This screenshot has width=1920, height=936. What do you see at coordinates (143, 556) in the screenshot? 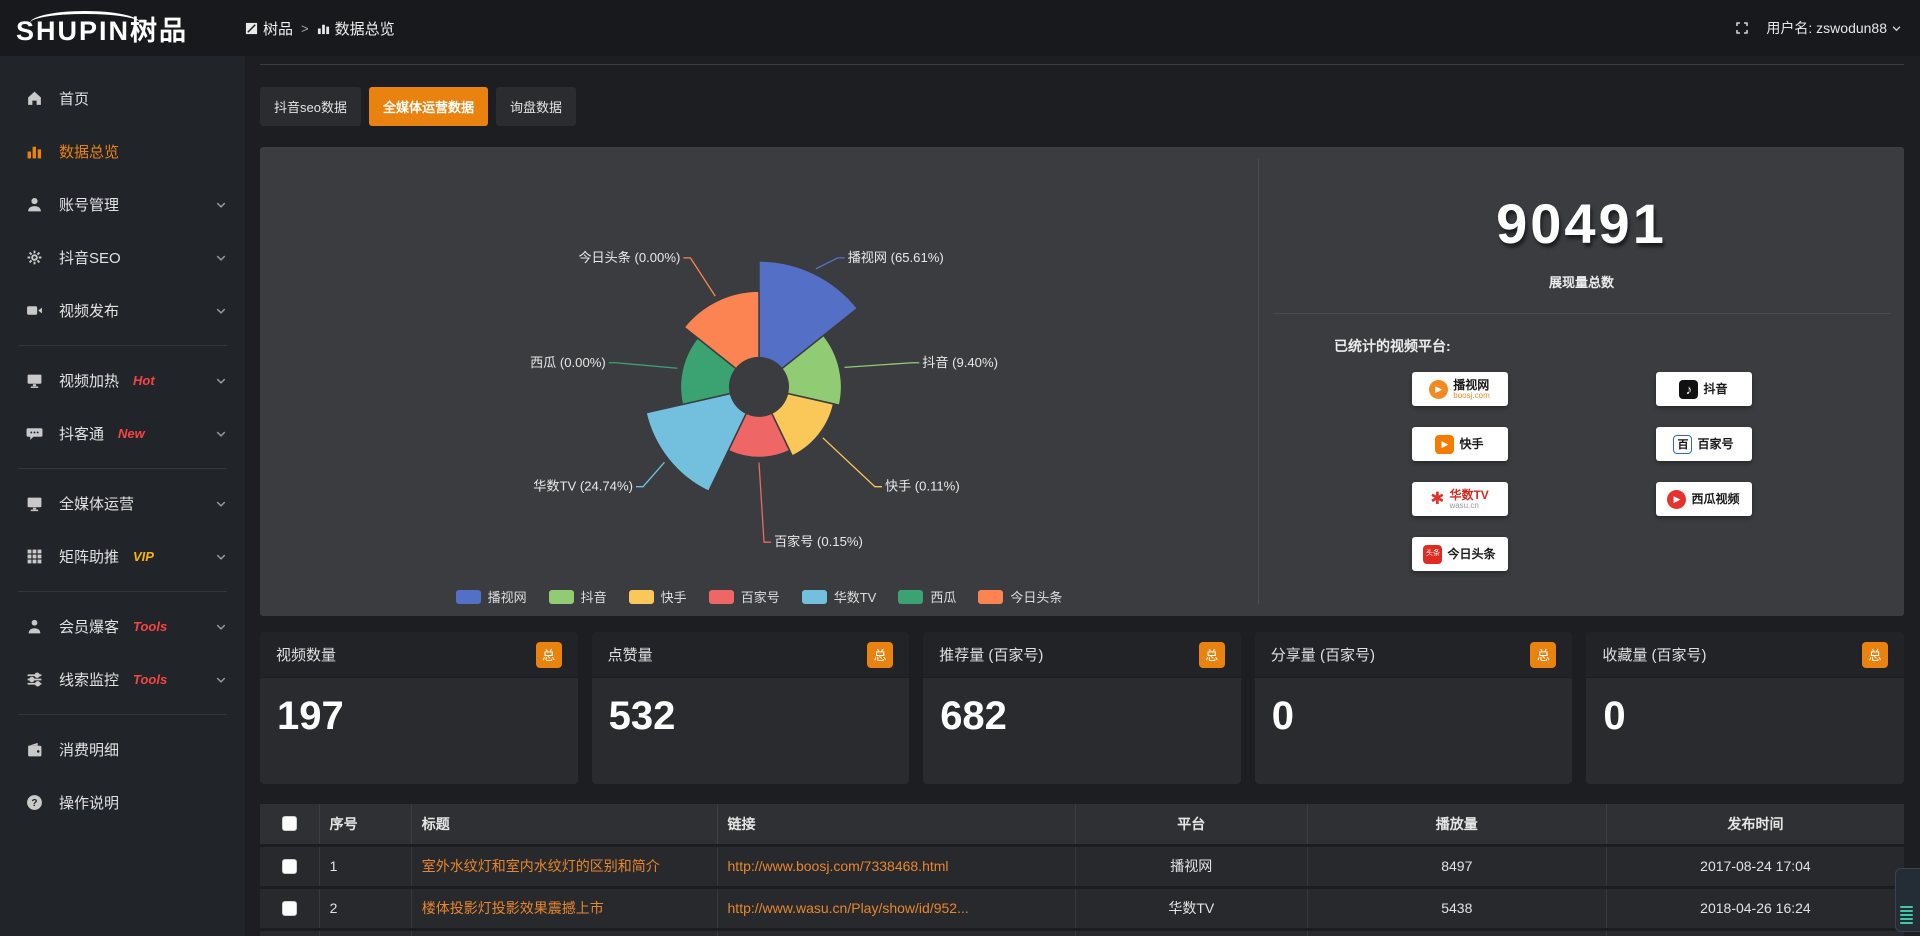
I see `sidebar-item-badge: VIP` at bounding box center [143, 556].